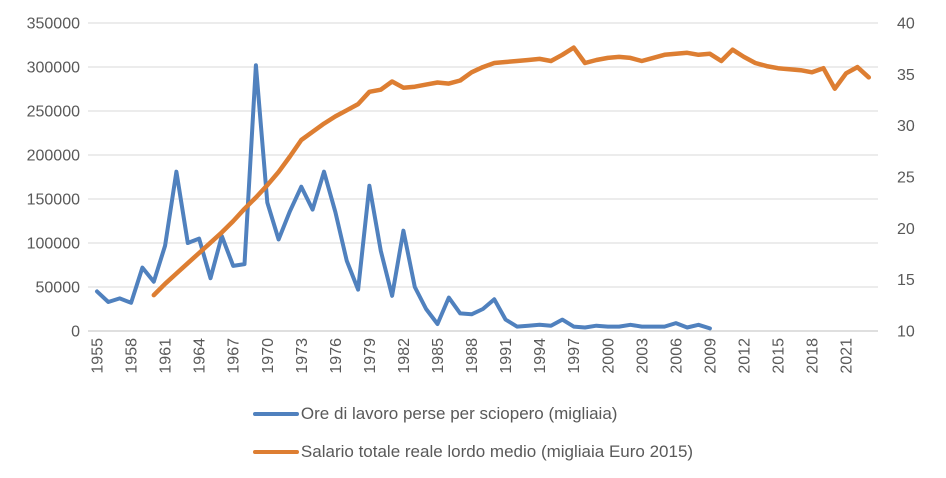  What do you see at coordinates (132, 356) in the screenshot?
I see `x-axis-tick-label: 1958` at bounding box center [132, 356].